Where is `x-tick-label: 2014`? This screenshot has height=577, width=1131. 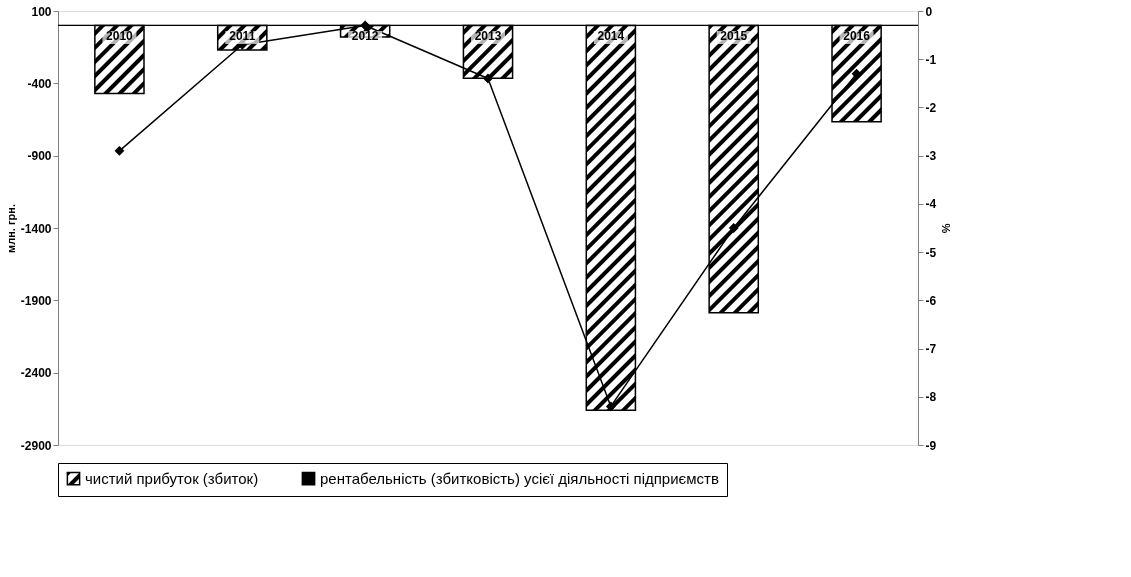 x-tick-label: 2014 is located at coordinates (611, 36).